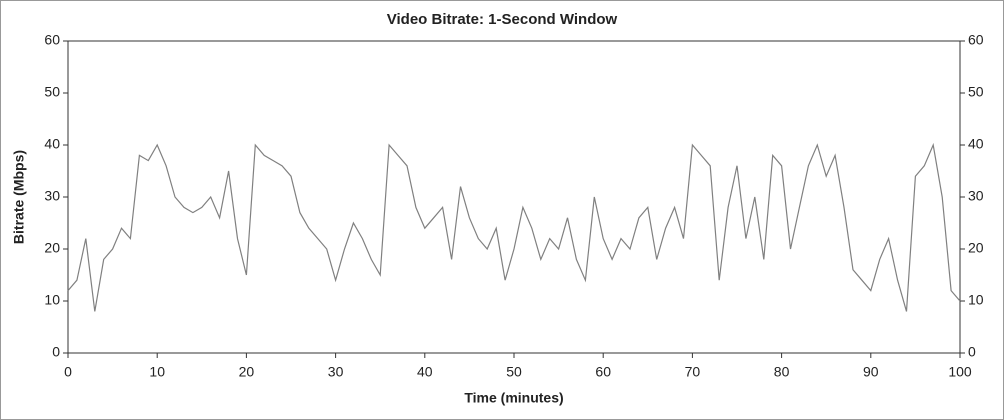 The height and width of the screenshot is (420, 1004). What do you see at coordinates (502, 19) in the screenshot?
I see `chart-title: Video Bitrate: 1-Second Window` at bounding box center [502, 19].